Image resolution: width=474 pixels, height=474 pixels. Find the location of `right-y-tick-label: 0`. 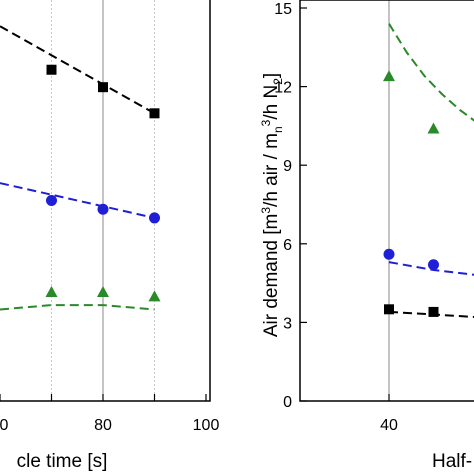

right-y-tick-label: 0 is located at coordinates (287, 402).